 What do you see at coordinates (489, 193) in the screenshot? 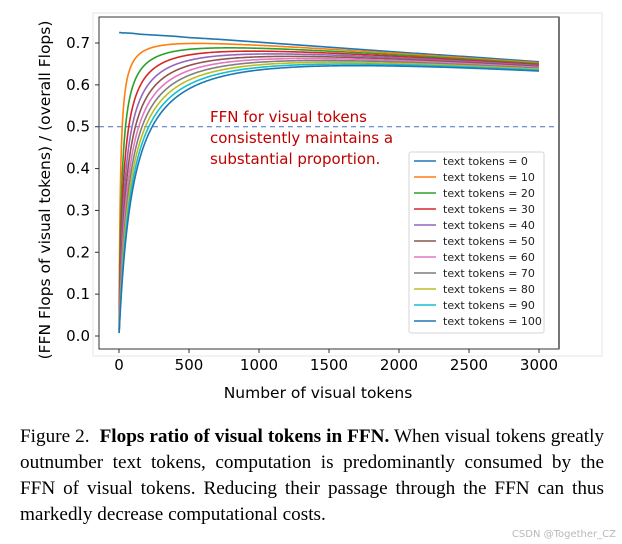
I see `legend-label: text tokens = 20` at bounding box center [489, 193].